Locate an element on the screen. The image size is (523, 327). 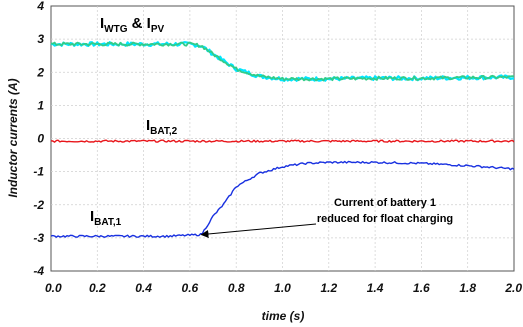
x-tick-label: 1.0 is located at coordinates (282, 288).